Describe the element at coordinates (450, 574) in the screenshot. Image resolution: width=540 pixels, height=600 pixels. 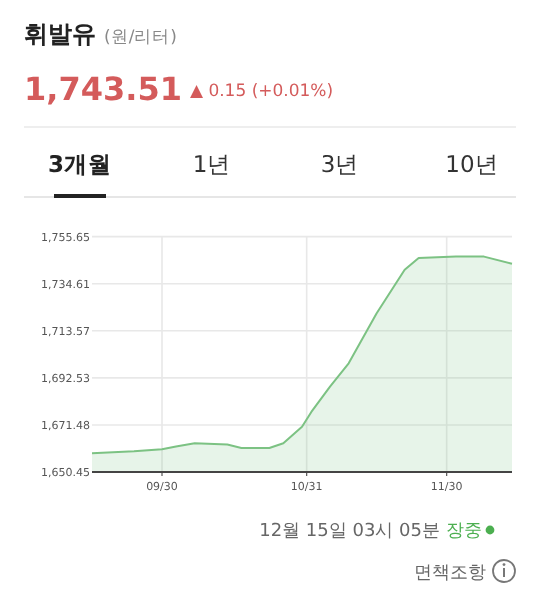
I see `text: 면책조항` at that location.